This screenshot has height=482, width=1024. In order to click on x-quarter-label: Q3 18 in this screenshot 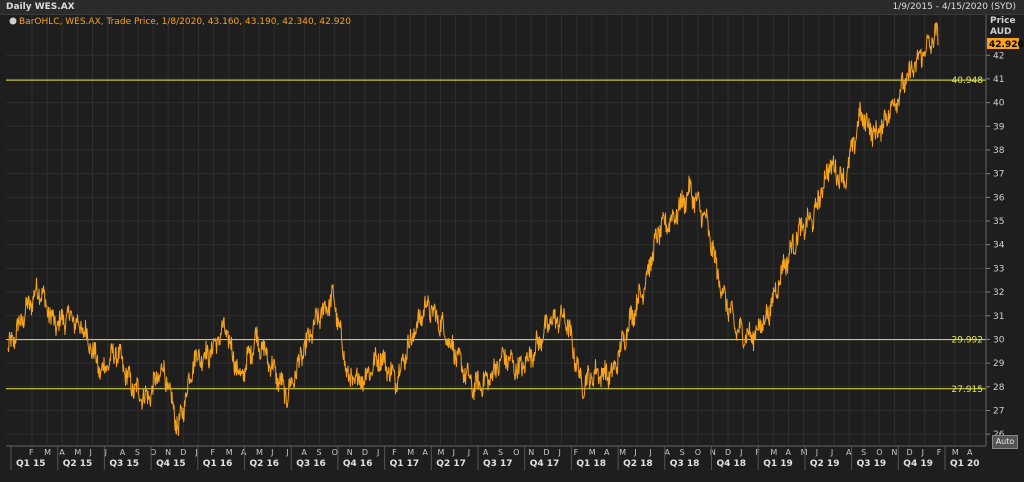, I will do `click(685, 464)`.